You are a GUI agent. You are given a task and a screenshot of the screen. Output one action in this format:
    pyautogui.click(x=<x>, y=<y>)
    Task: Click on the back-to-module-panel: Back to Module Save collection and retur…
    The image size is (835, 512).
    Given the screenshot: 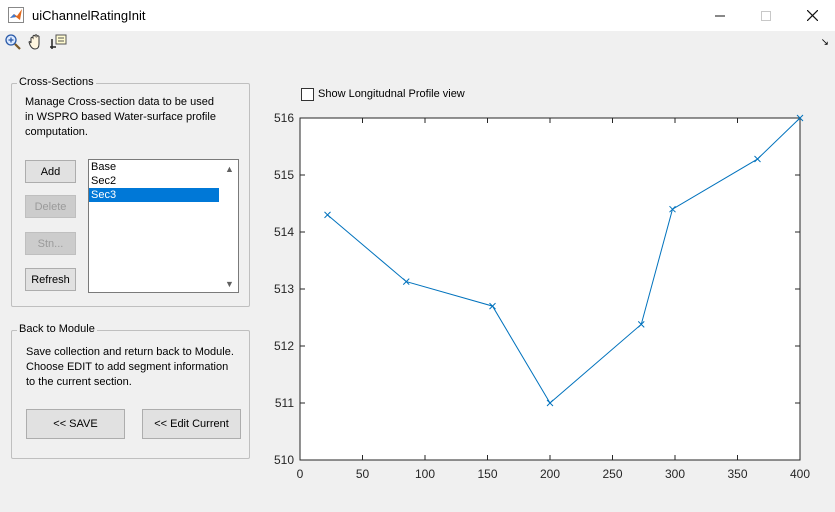 What is the action you would take?
    pyautogui.click(x=130, y=391)
    